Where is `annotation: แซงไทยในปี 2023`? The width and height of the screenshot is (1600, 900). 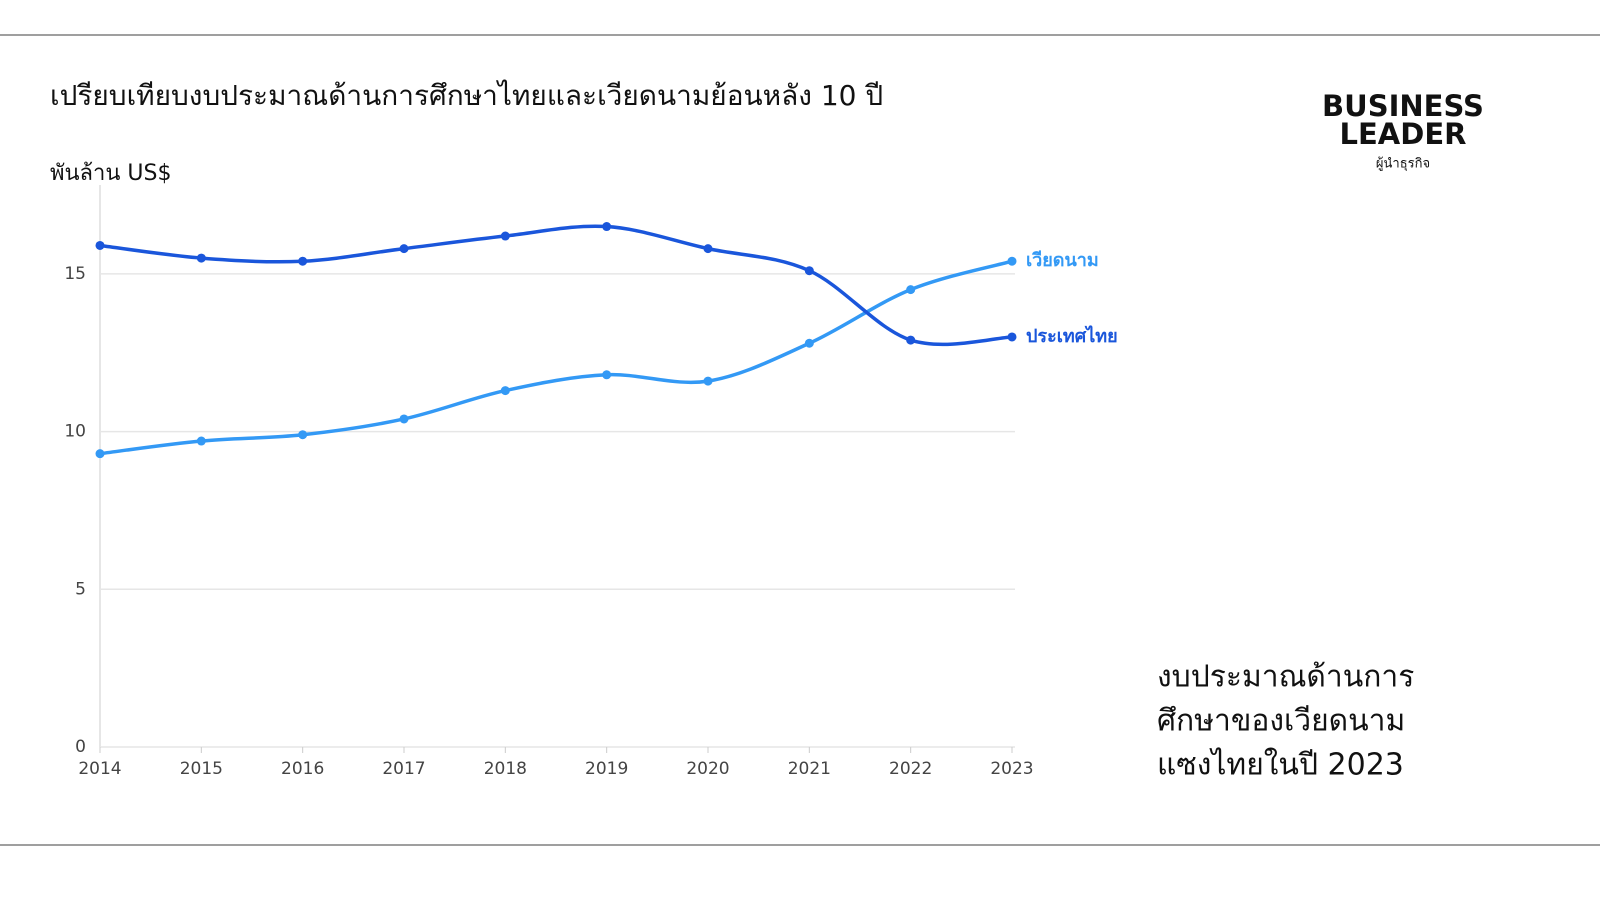
annotation: แซงไทยในปี 2023 is located at coordinates (1280, 765).